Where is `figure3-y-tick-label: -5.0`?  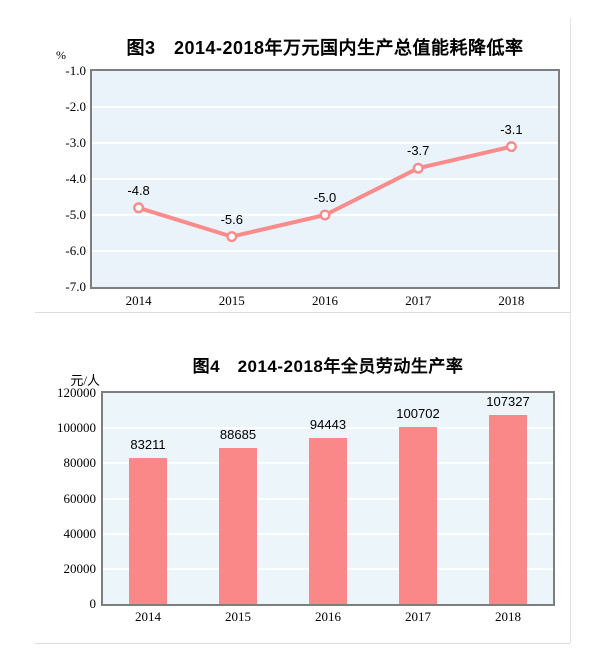 figure3-y-tick-label: -5.0 is located at coordinates (75, 214).